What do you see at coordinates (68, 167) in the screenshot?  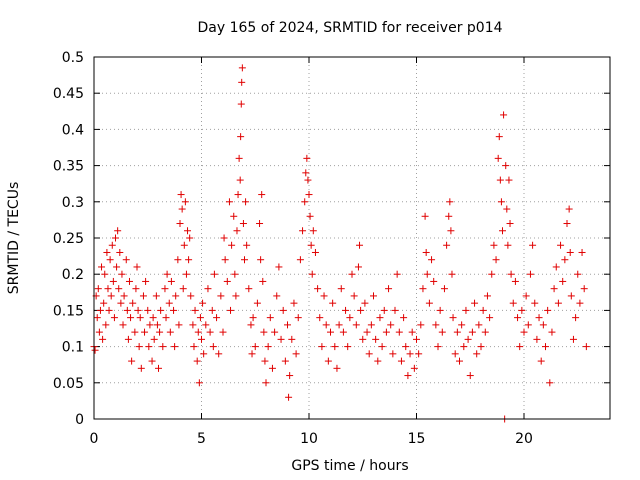 I see `y-tick-label: 0.35` at bounding box center [68, 167].